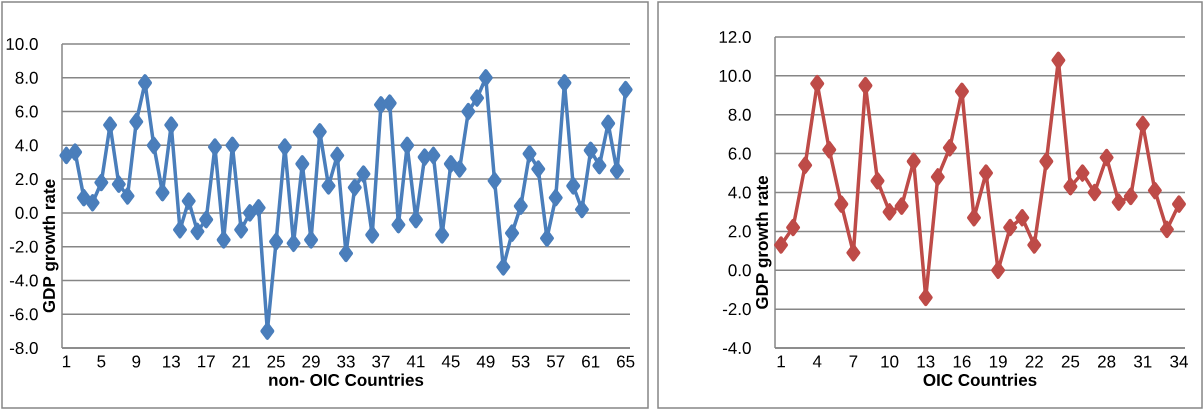 Image resolution: width=1204 pixels, height=410 pixels. I want to click on x-tick-label: 41, so click(415, 361).